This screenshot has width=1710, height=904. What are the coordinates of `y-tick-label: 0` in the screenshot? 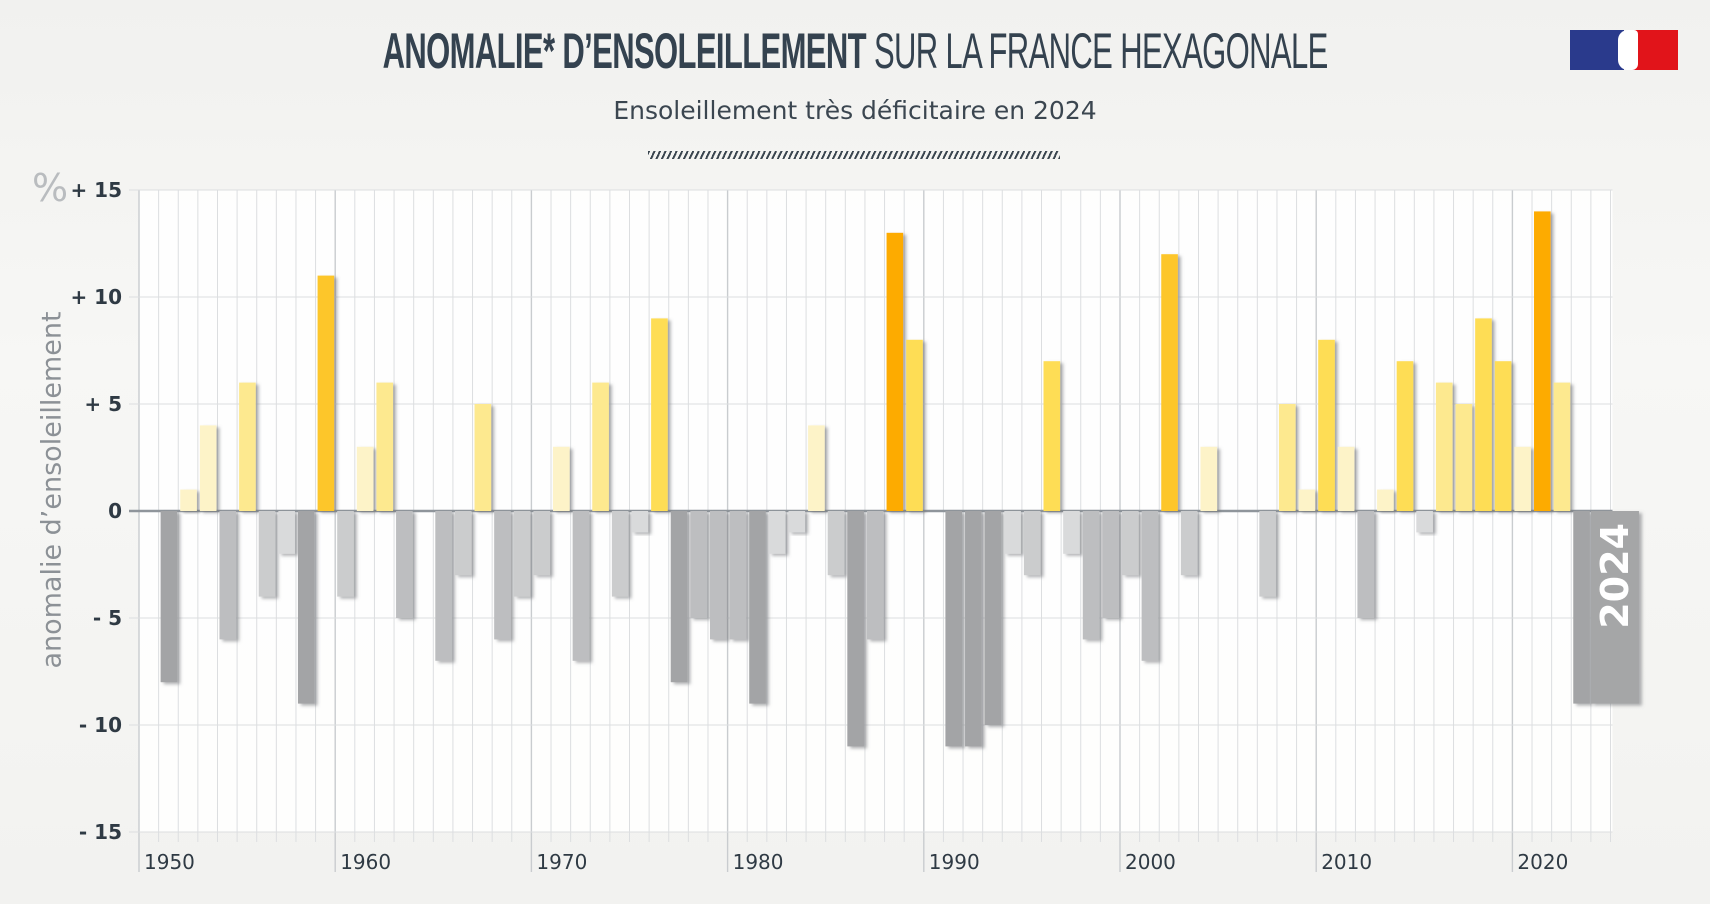 It's located at (115, 511).